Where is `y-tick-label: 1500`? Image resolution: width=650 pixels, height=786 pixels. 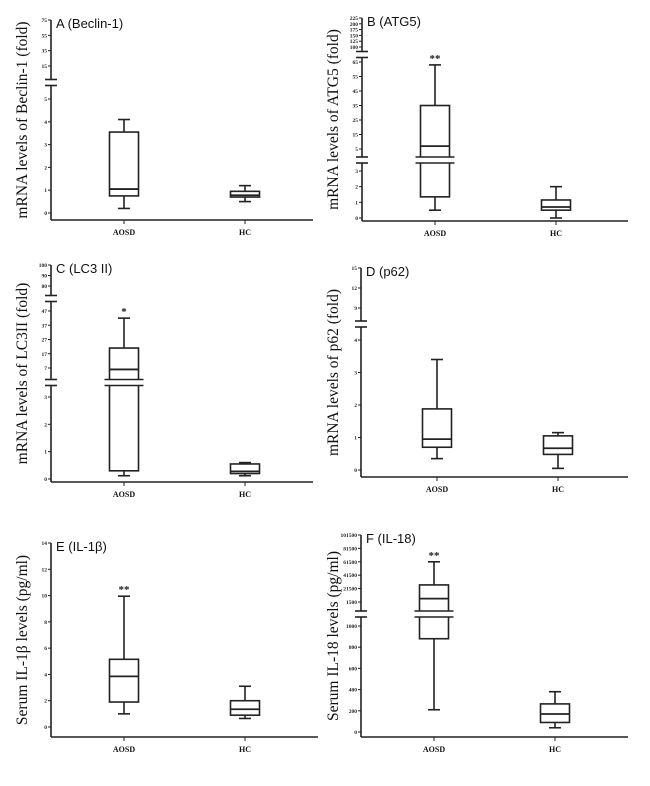 y-tick-label: 1500 is located at coordinates (351, 603).